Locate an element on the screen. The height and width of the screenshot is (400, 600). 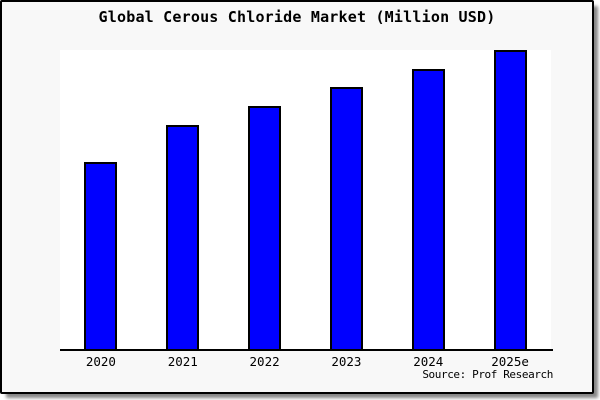
bar-2022 is located at coordinates (264, 227).